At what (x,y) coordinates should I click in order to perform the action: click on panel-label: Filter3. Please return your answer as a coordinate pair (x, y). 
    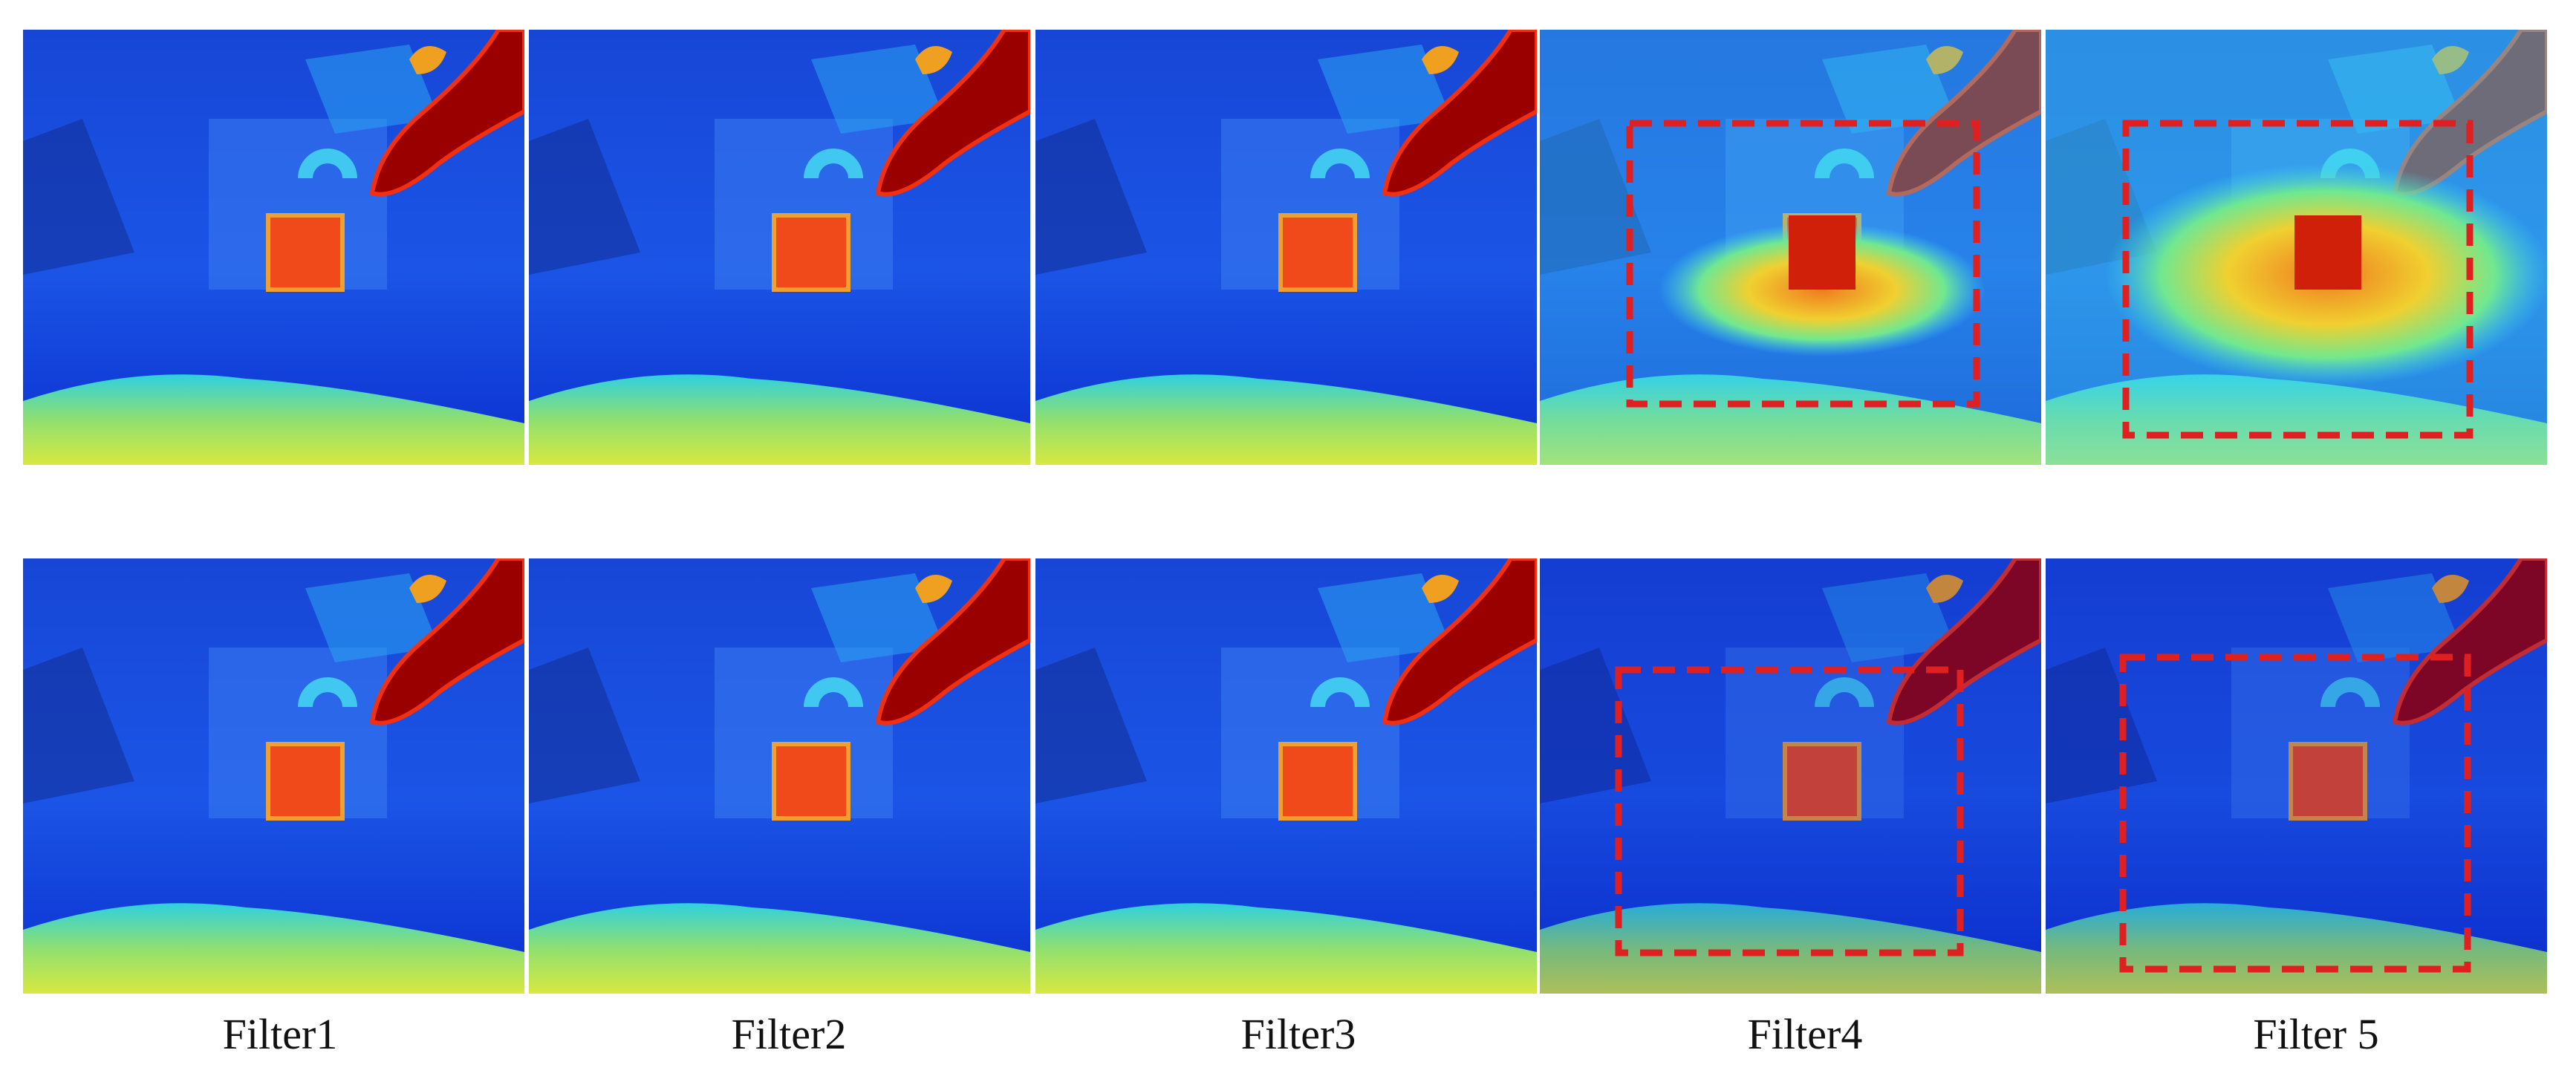
    Looking at the image, I should click on (1298, 1034).